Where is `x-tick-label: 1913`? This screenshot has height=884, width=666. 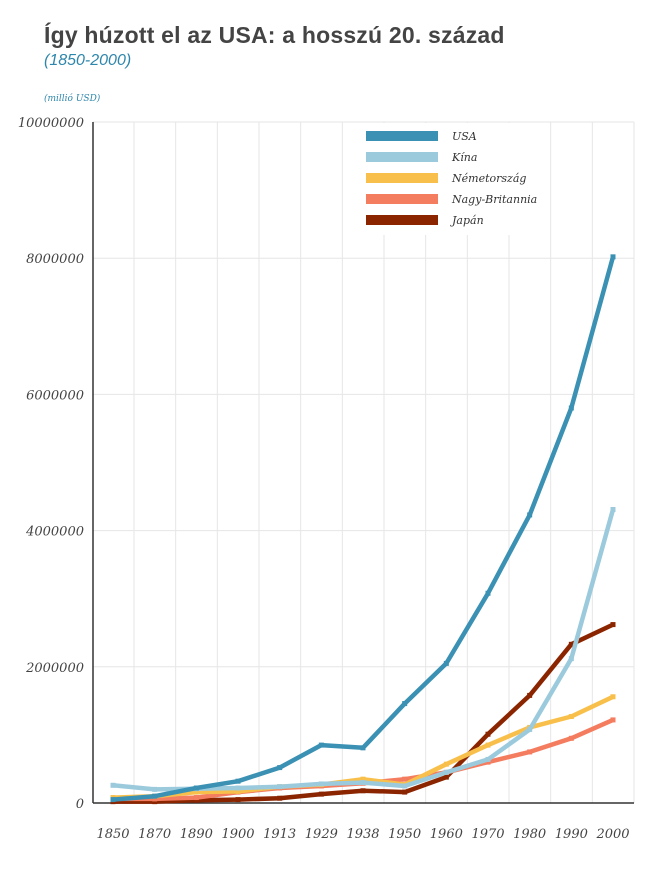 x-tick-label: 1913 is located at coordinates (279, 834).